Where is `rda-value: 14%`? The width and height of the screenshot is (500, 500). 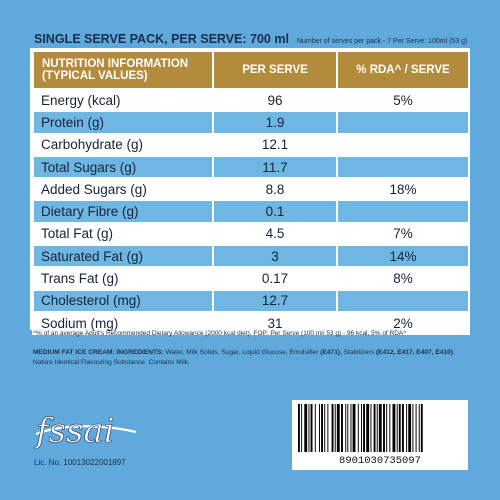 rda-value: 14% is located at coordinates (403, 256).